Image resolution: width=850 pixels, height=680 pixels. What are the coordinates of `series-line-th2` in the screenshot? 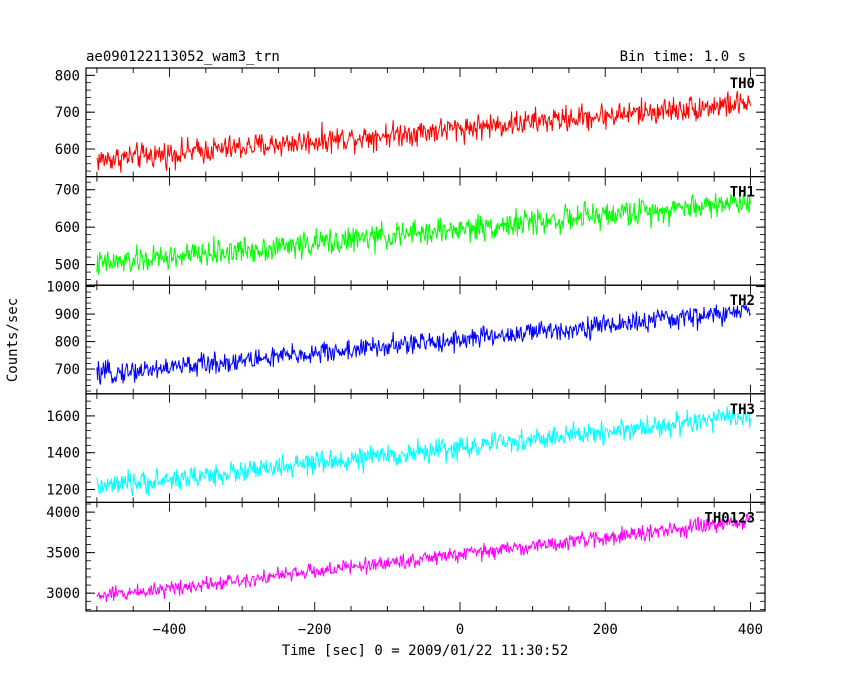 It's located at (423, 344).